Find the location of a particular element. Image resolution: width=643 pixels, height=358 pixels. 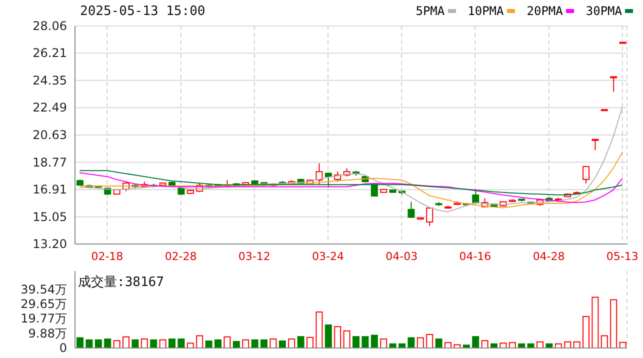

y-tick-label: 24.35 is located at coordinates (49, 80).